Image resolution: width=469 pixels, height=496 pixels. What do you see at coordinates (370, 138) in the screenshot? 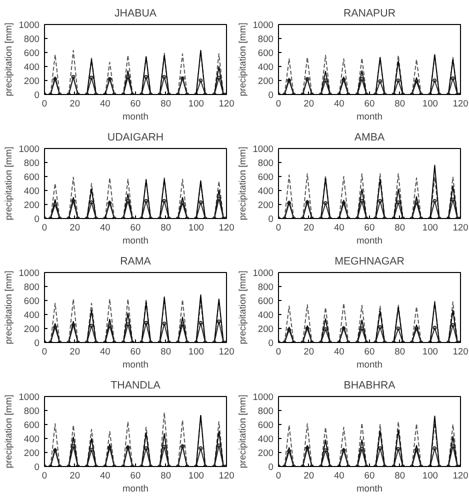
I see `chart-title: AMBA` at bounding box center [370, 138].